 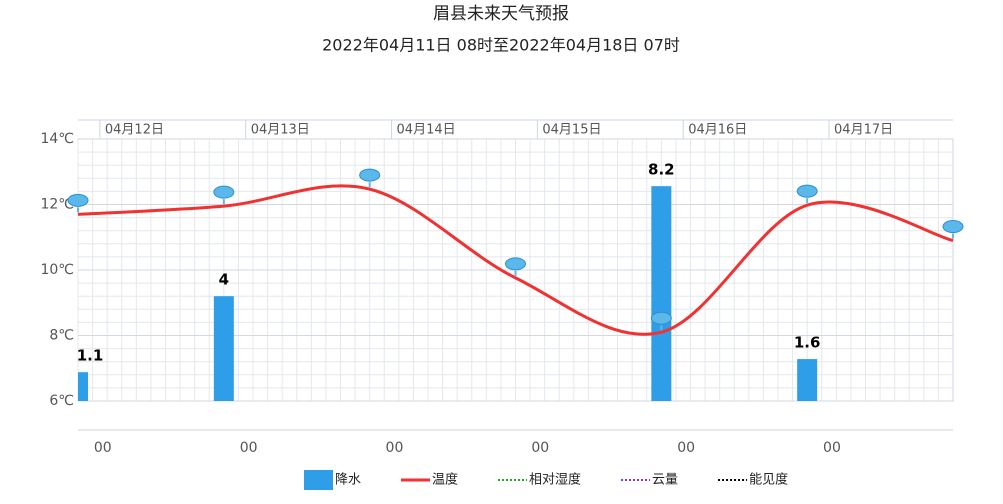 I want to click on y-tick-label: 14℃, so click(x=57, y=139).